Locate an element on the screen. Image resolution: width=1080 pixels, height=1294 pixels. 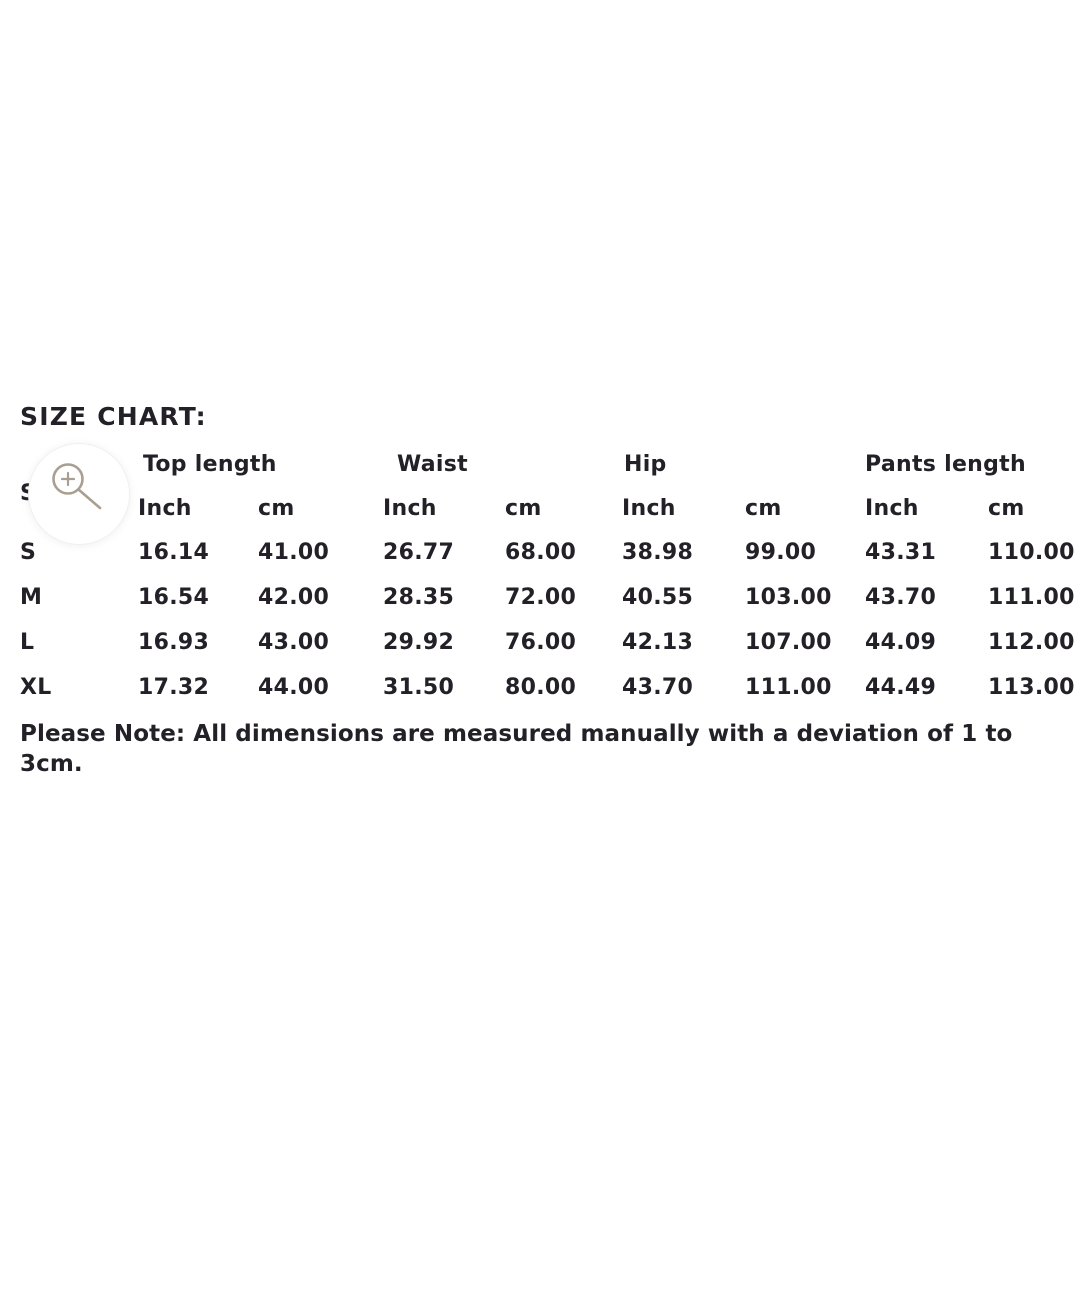
value-cell: 44.49 is located at coordinates (901, 687).